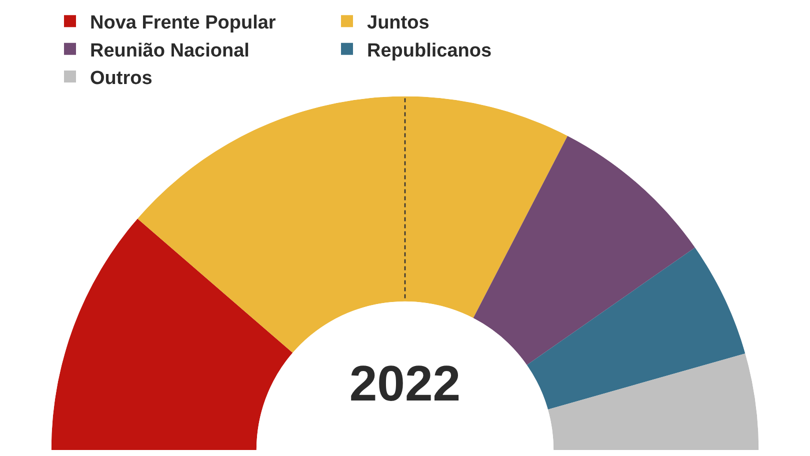  What do you see at coordinates (398, 23) in the screenshot?
I see `legend-label: Juntos` at bounding box center [398, 23].